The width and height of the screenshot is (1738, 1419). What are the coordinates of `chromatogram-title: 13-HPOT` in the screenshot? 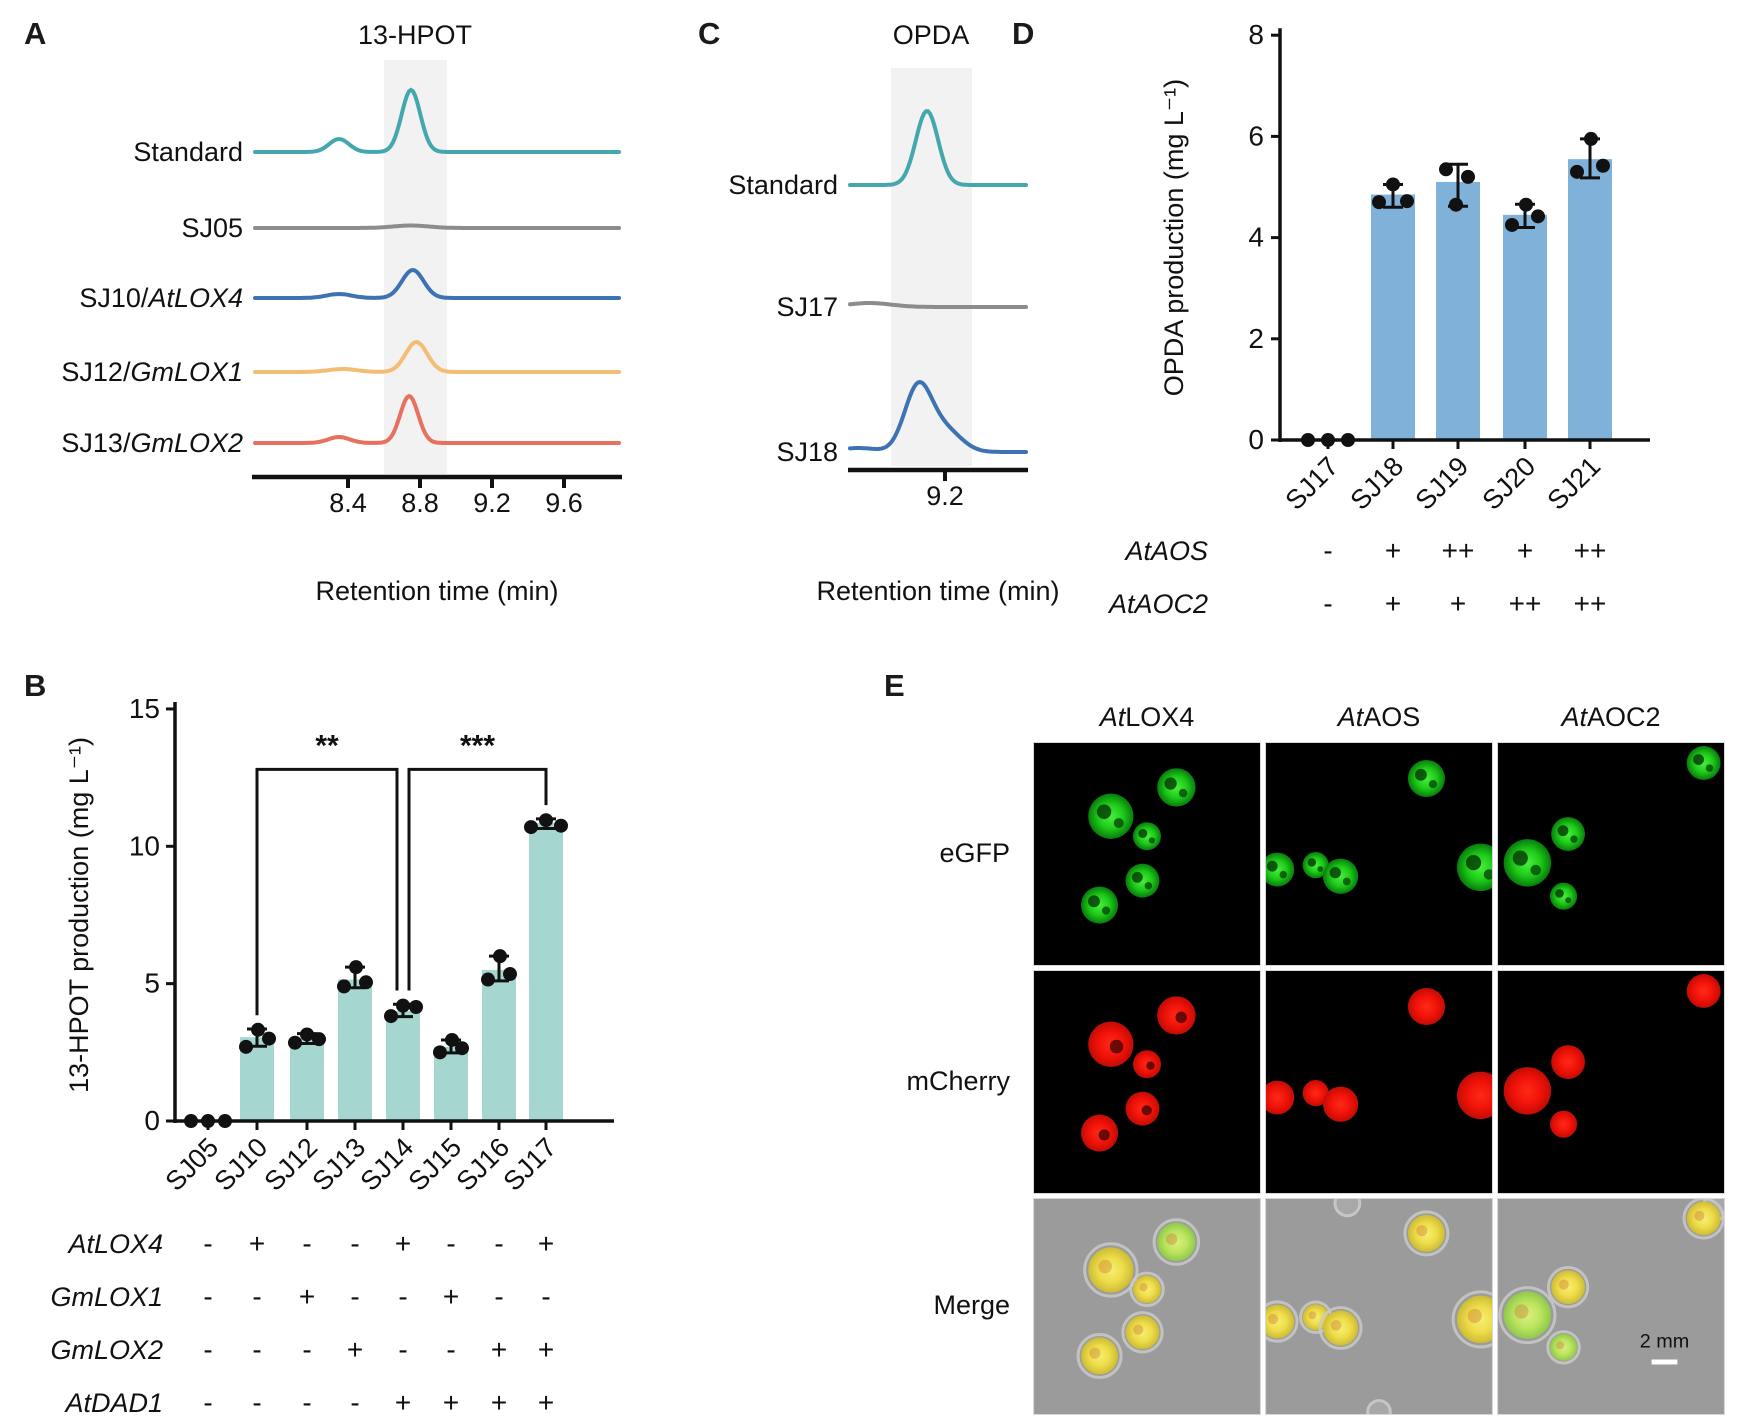 It's located at (415, 35).